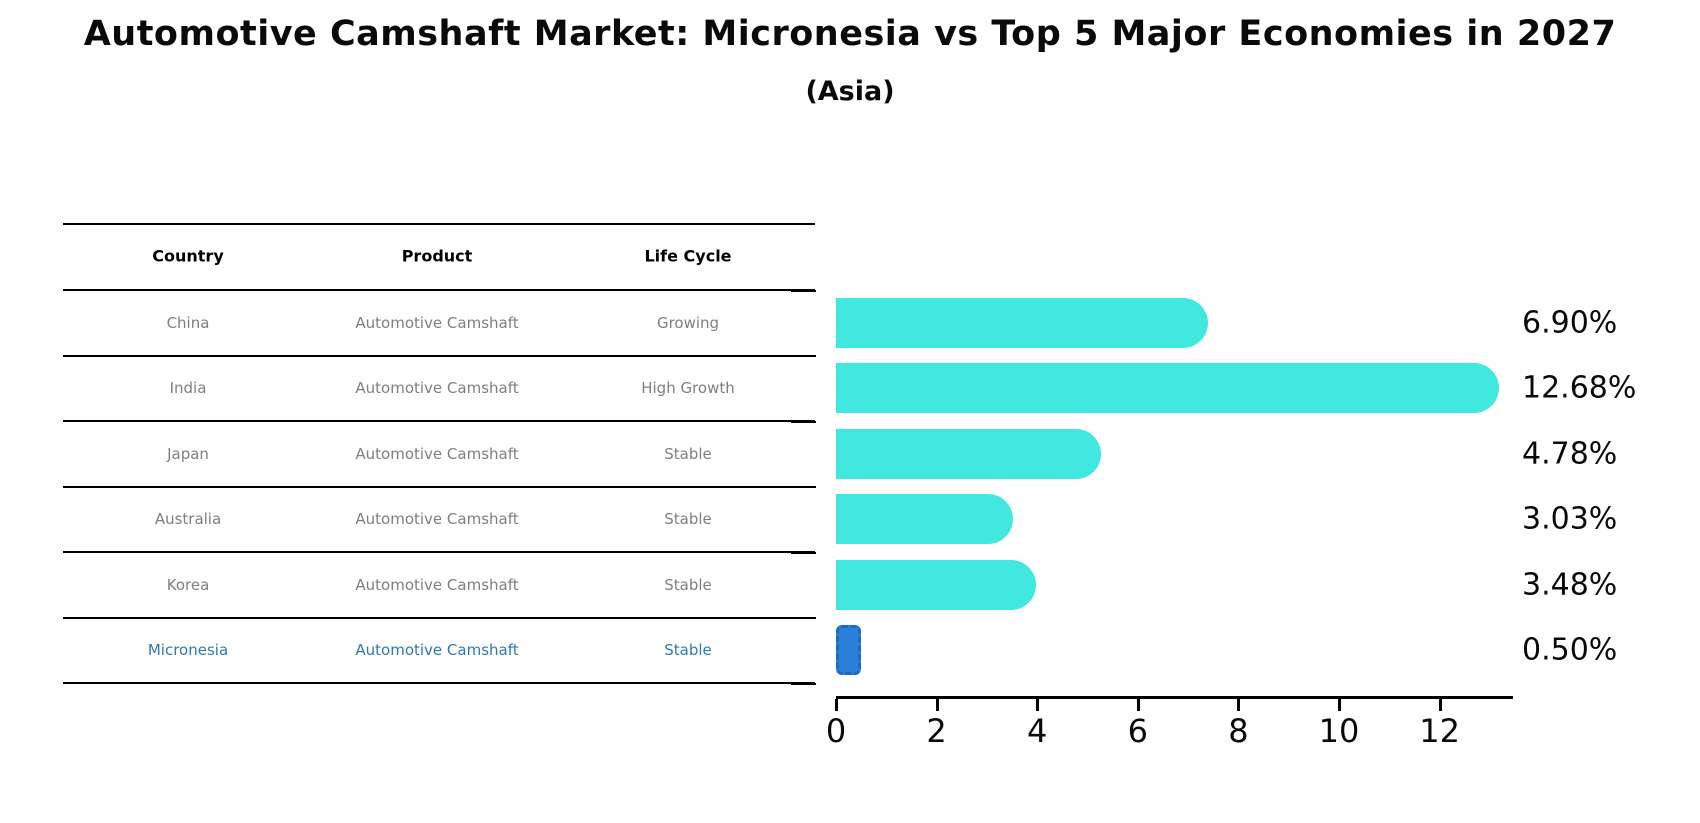 The height and width of the screenshot is (823, 1700). I want to click on bar-value-label: 6.90%, so click(1570, 322).